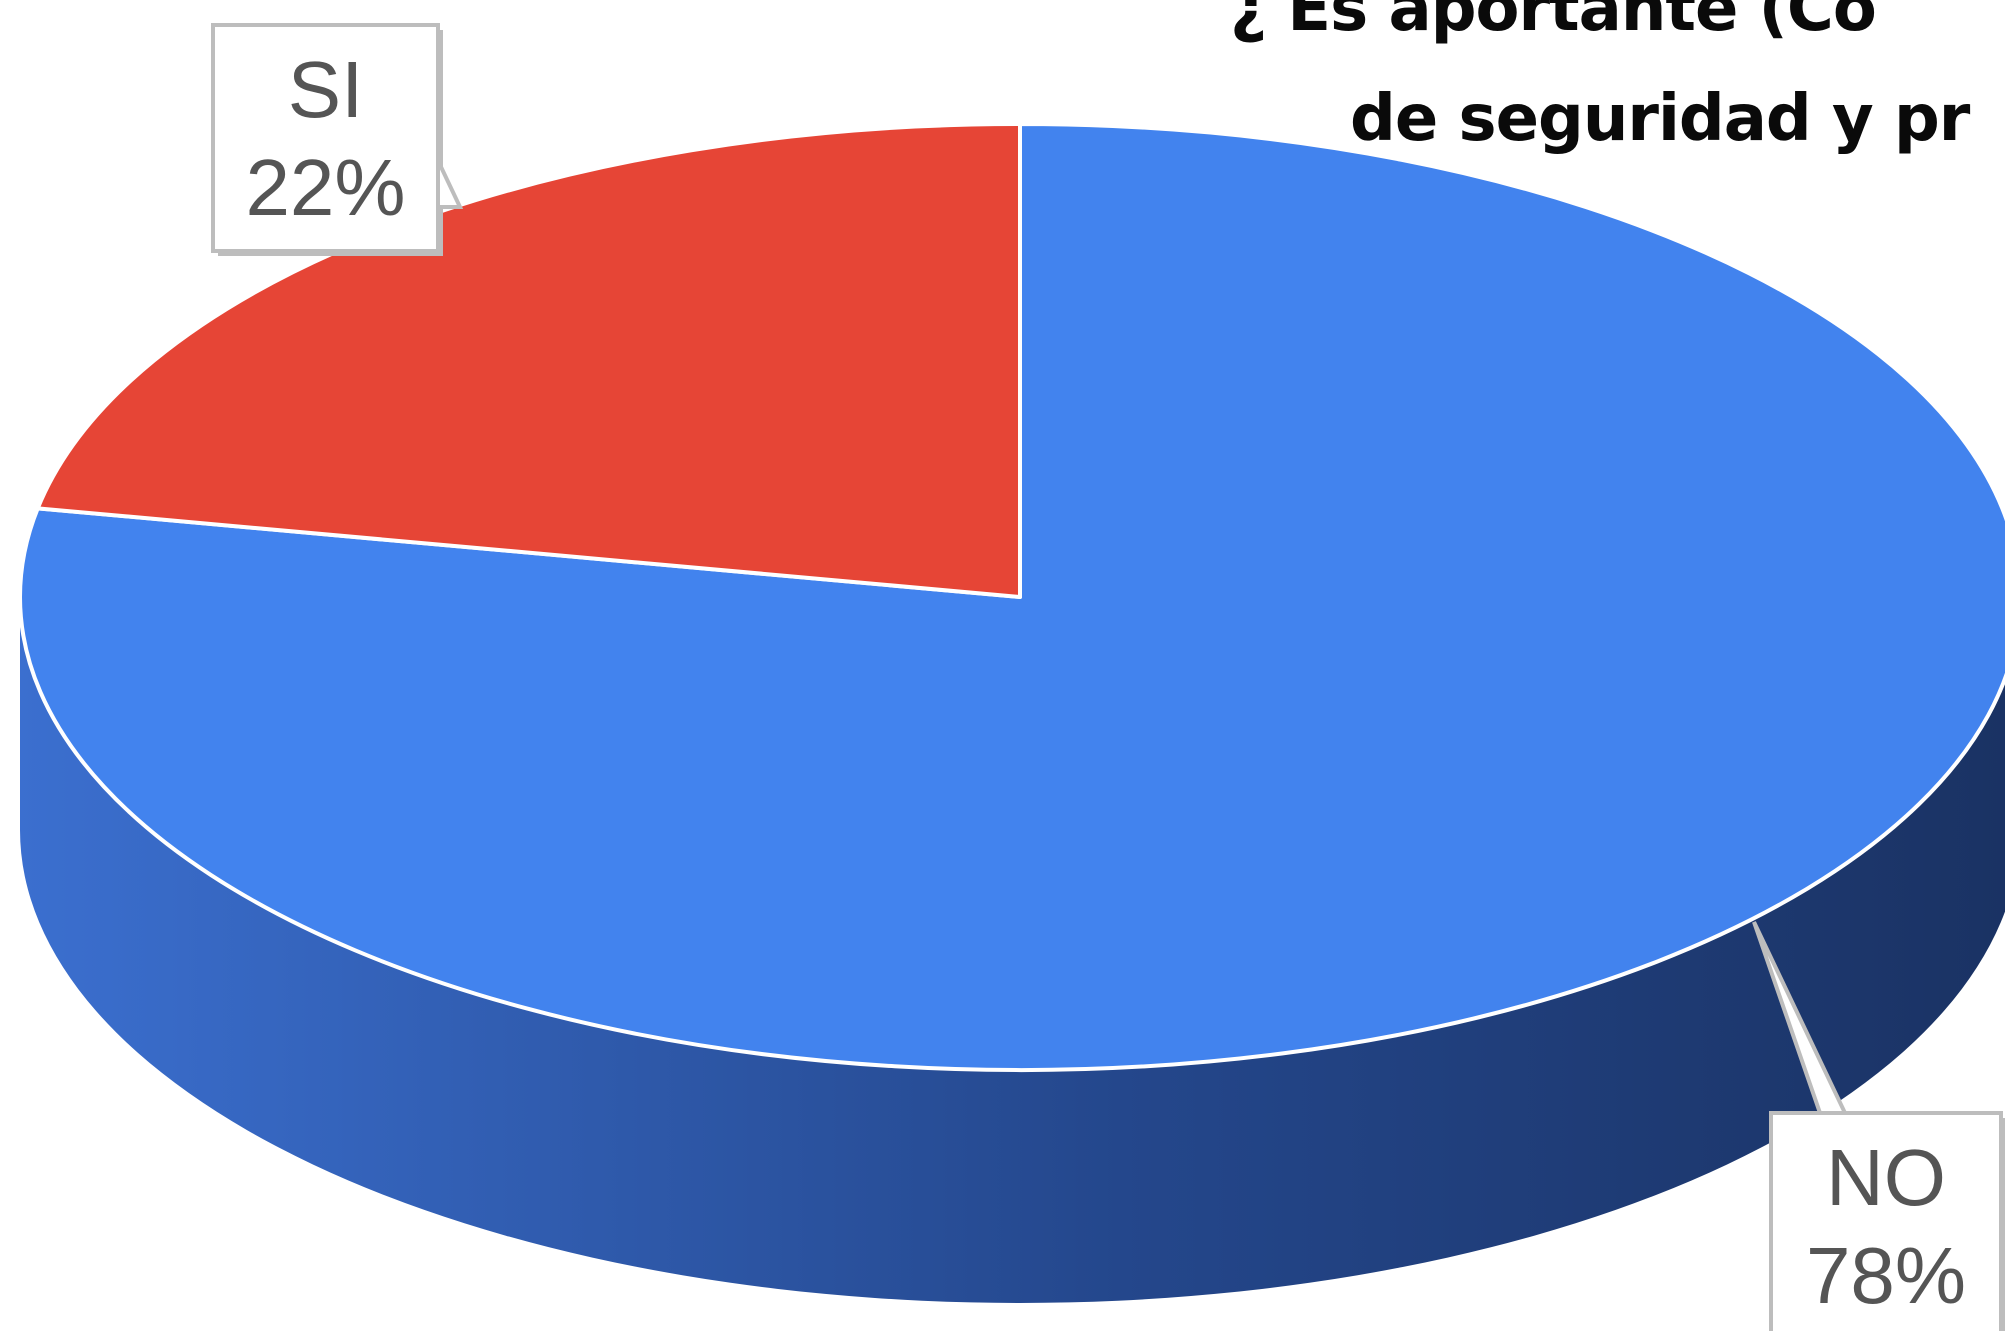 The height and width of the screenshot is (1331, 2005). I want to click on label-si: SI 22%, so click(337, 139).